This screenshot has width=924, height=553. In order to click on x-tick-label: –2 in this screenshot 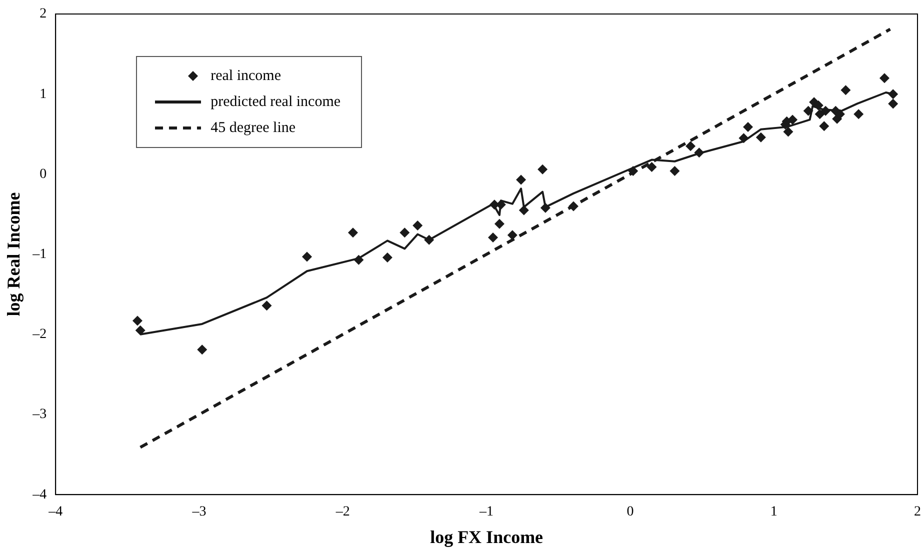, I will do `click(342, 512)`.